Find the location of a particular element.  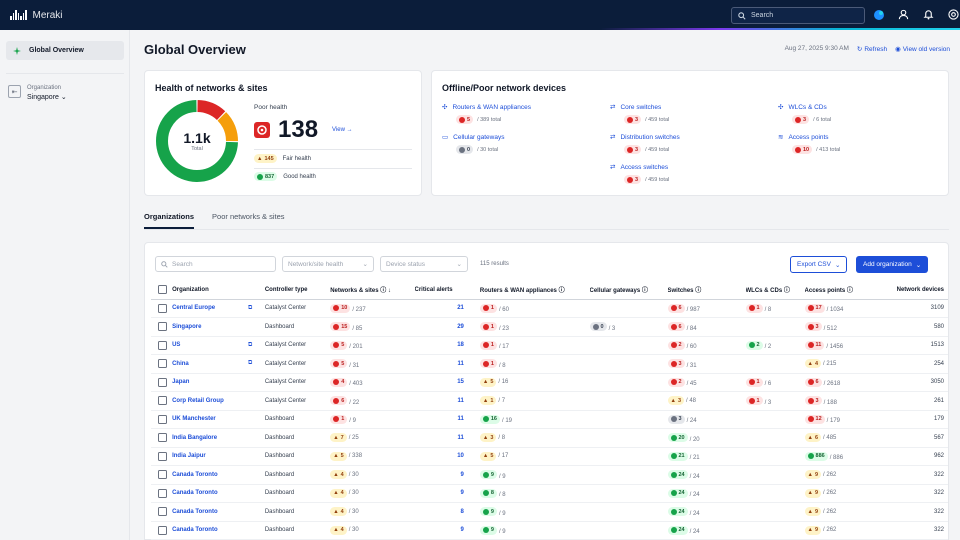

critical-alerts-cell: 8 is located at coordinates (447, 512).